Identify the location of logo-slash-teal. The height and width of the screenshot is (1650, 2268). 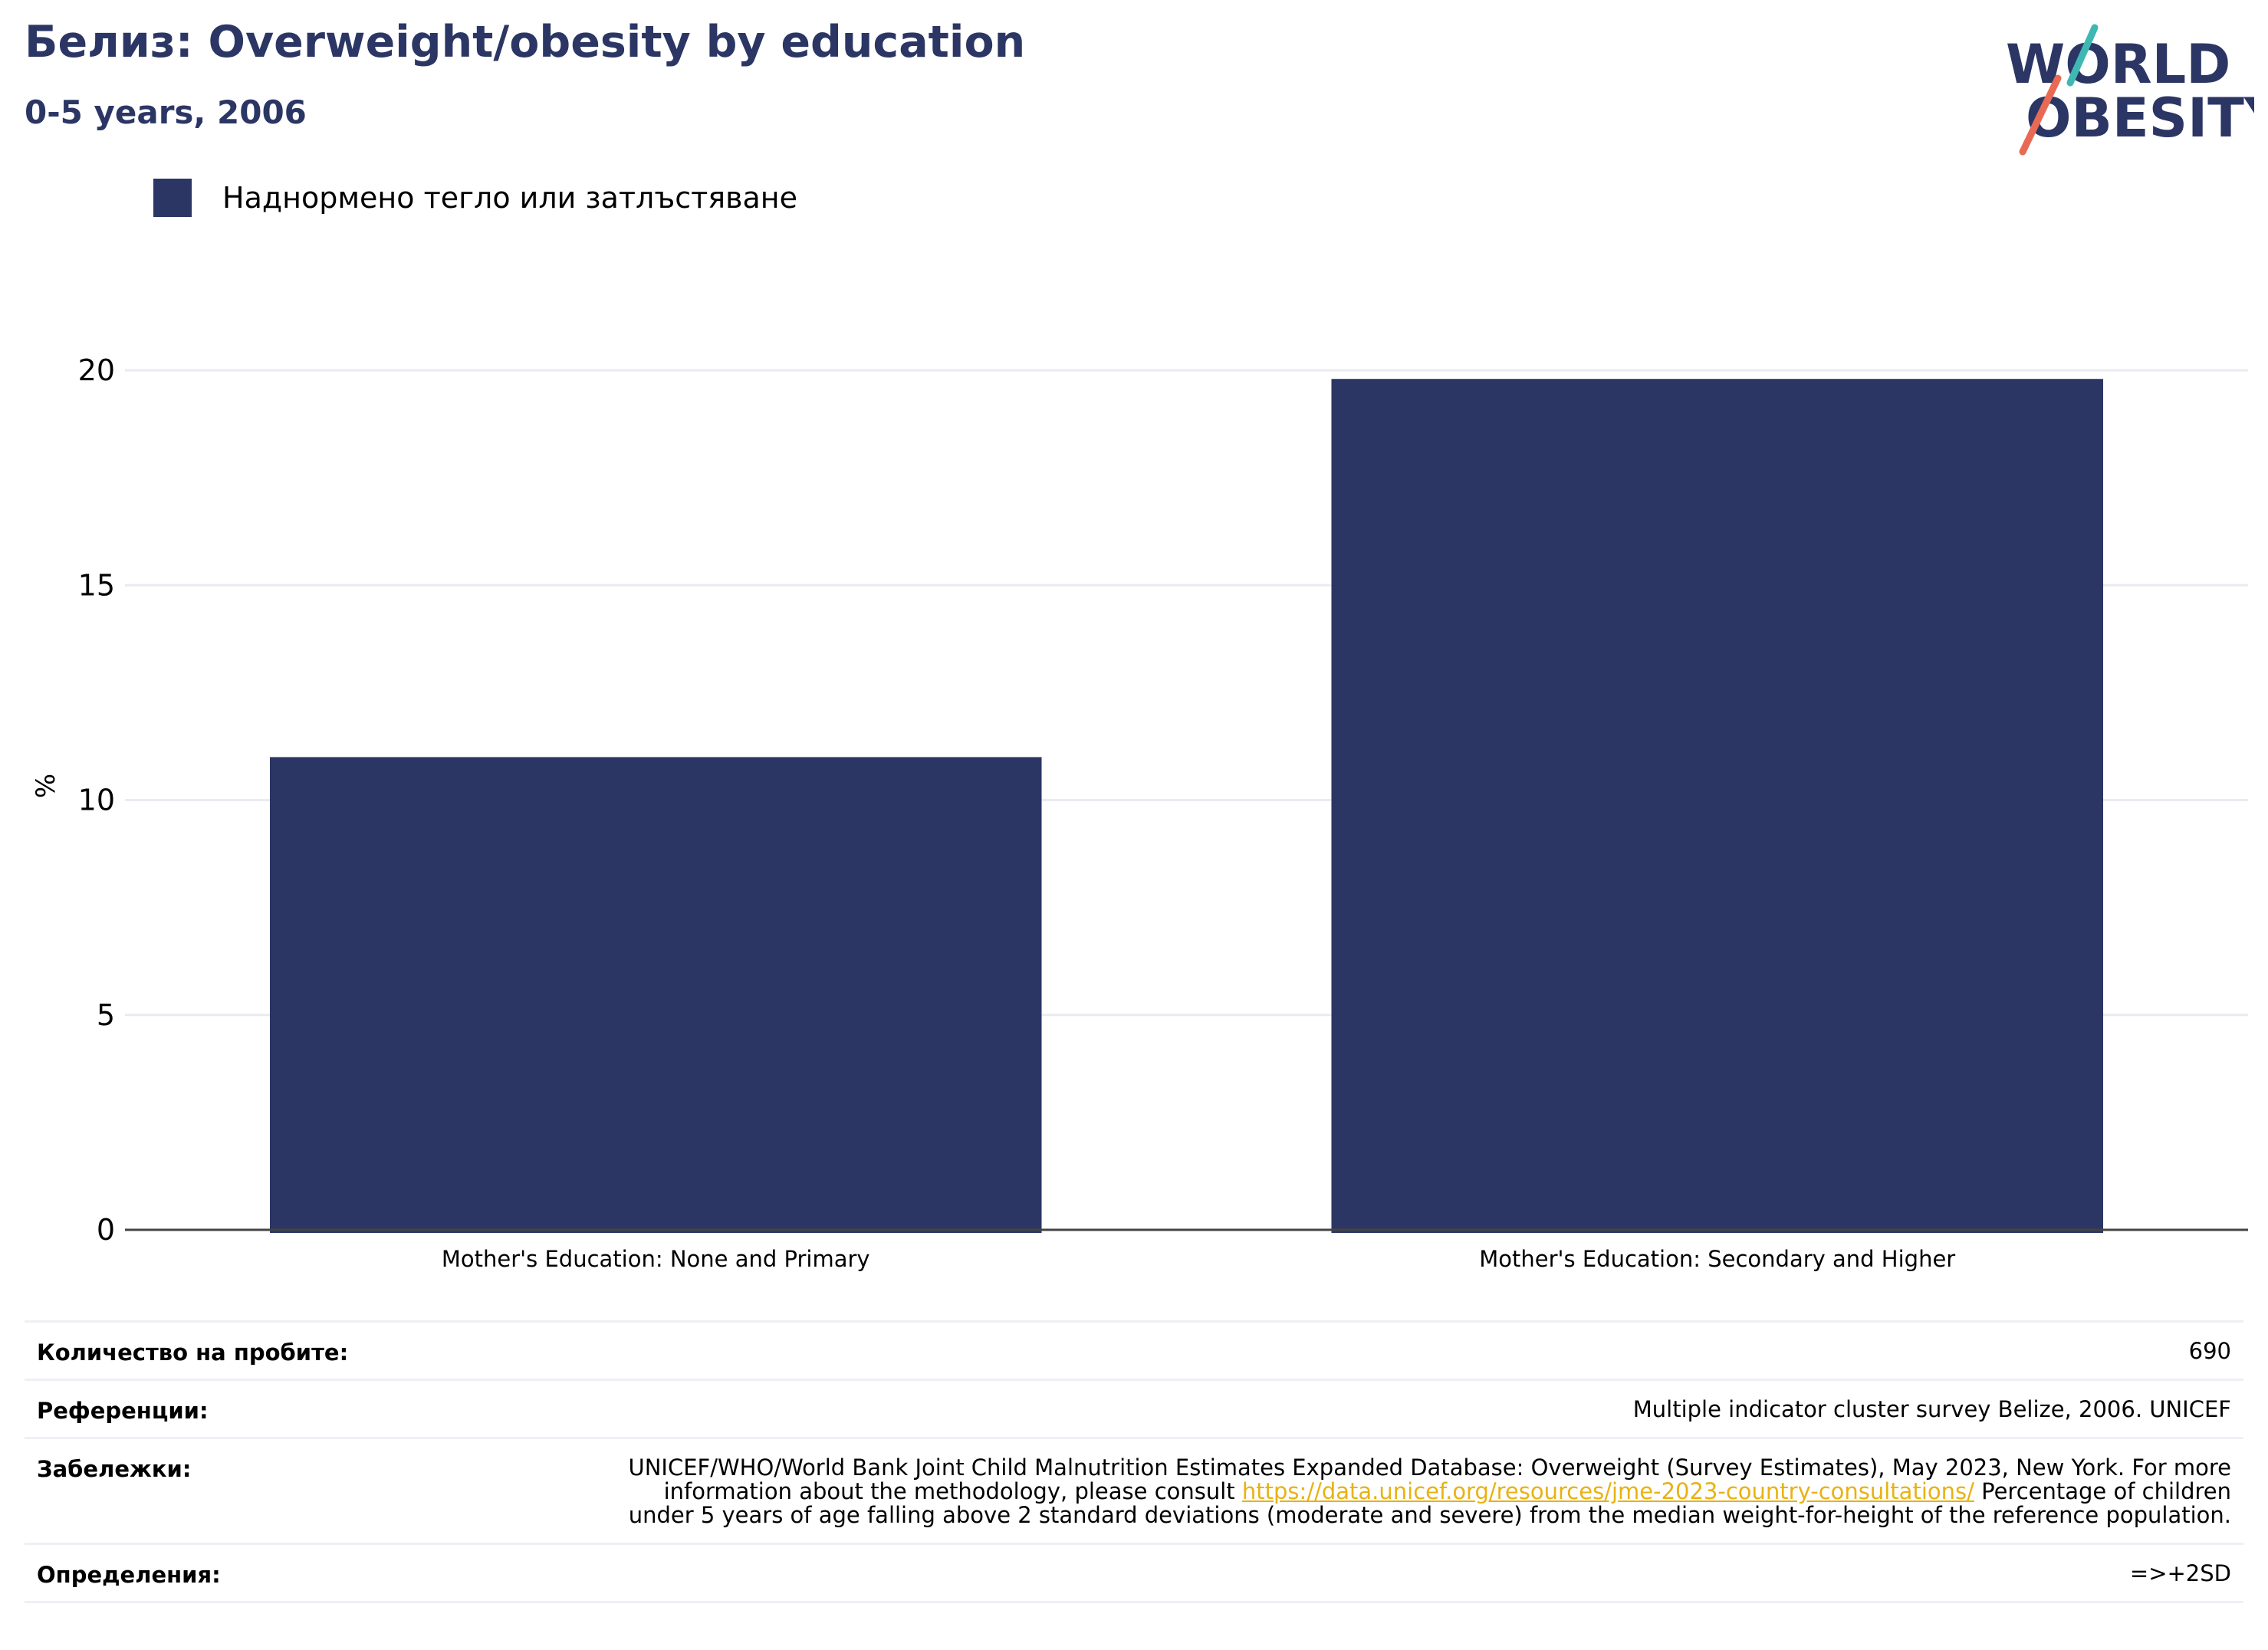
(2082, 55).